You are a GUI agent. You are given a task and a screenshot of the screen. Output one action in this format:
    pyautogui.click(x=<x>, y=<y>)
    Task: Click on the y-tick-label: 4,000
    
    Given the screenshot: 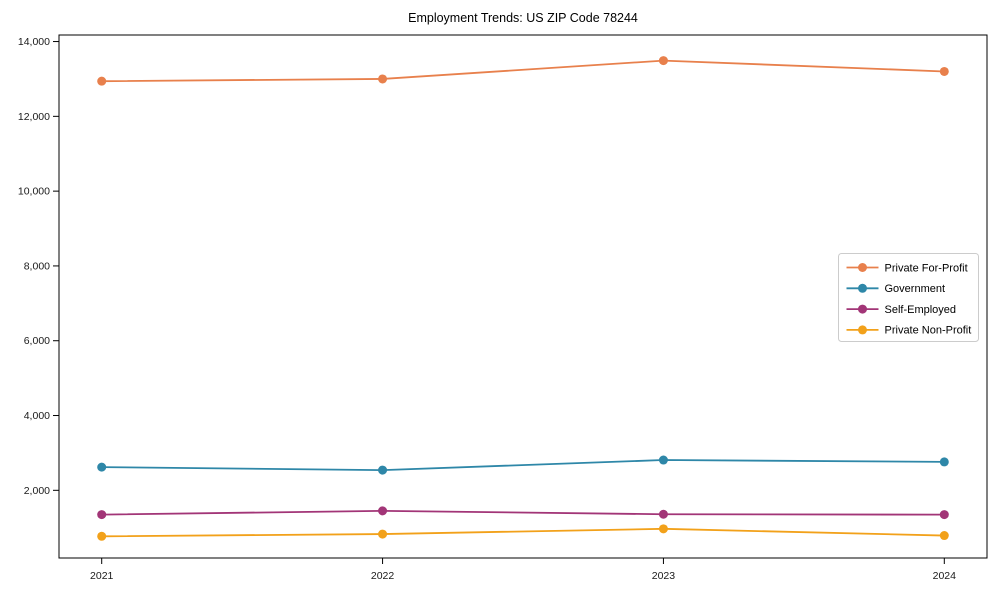 What is the action you would take?
    pyautogui.click(x=37, y=416)
    